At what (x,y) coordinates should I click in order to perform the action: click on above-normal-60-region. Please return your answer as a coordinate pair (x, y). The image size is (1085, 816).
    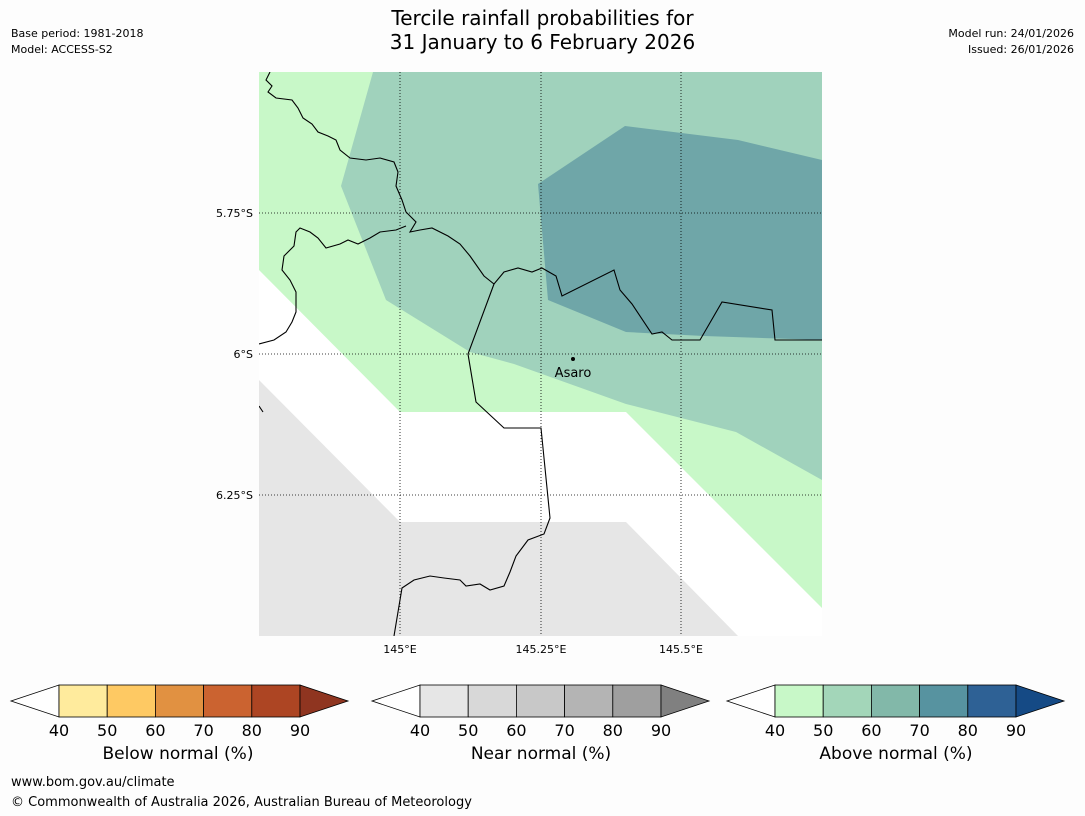
    Looking at the image, I should click on (680, 233).